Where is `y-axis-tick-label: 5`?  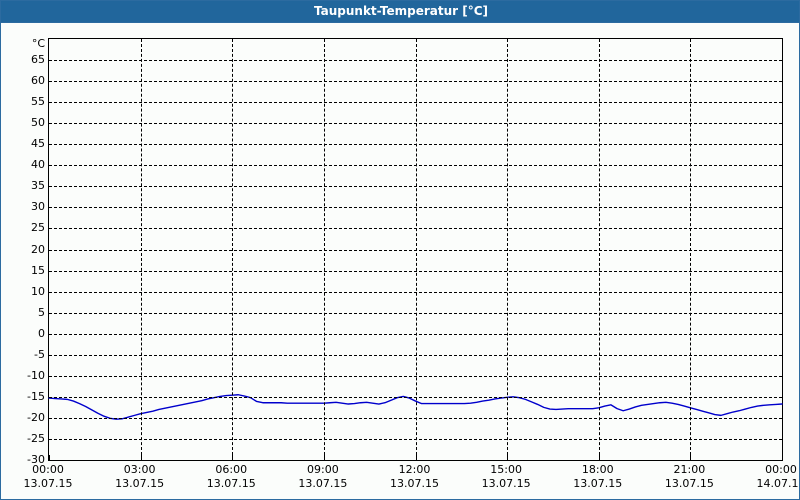
y-axis-tick-label: 5 is located at coordinates (41, 312).